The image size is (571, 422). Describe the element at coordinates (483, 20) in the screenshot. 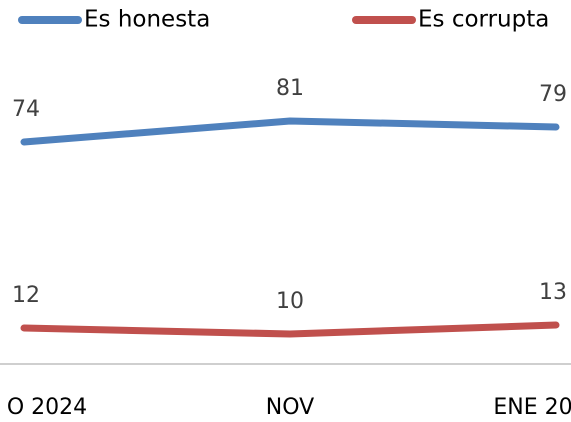

I see `legend-label: Es corrupta` at that location.